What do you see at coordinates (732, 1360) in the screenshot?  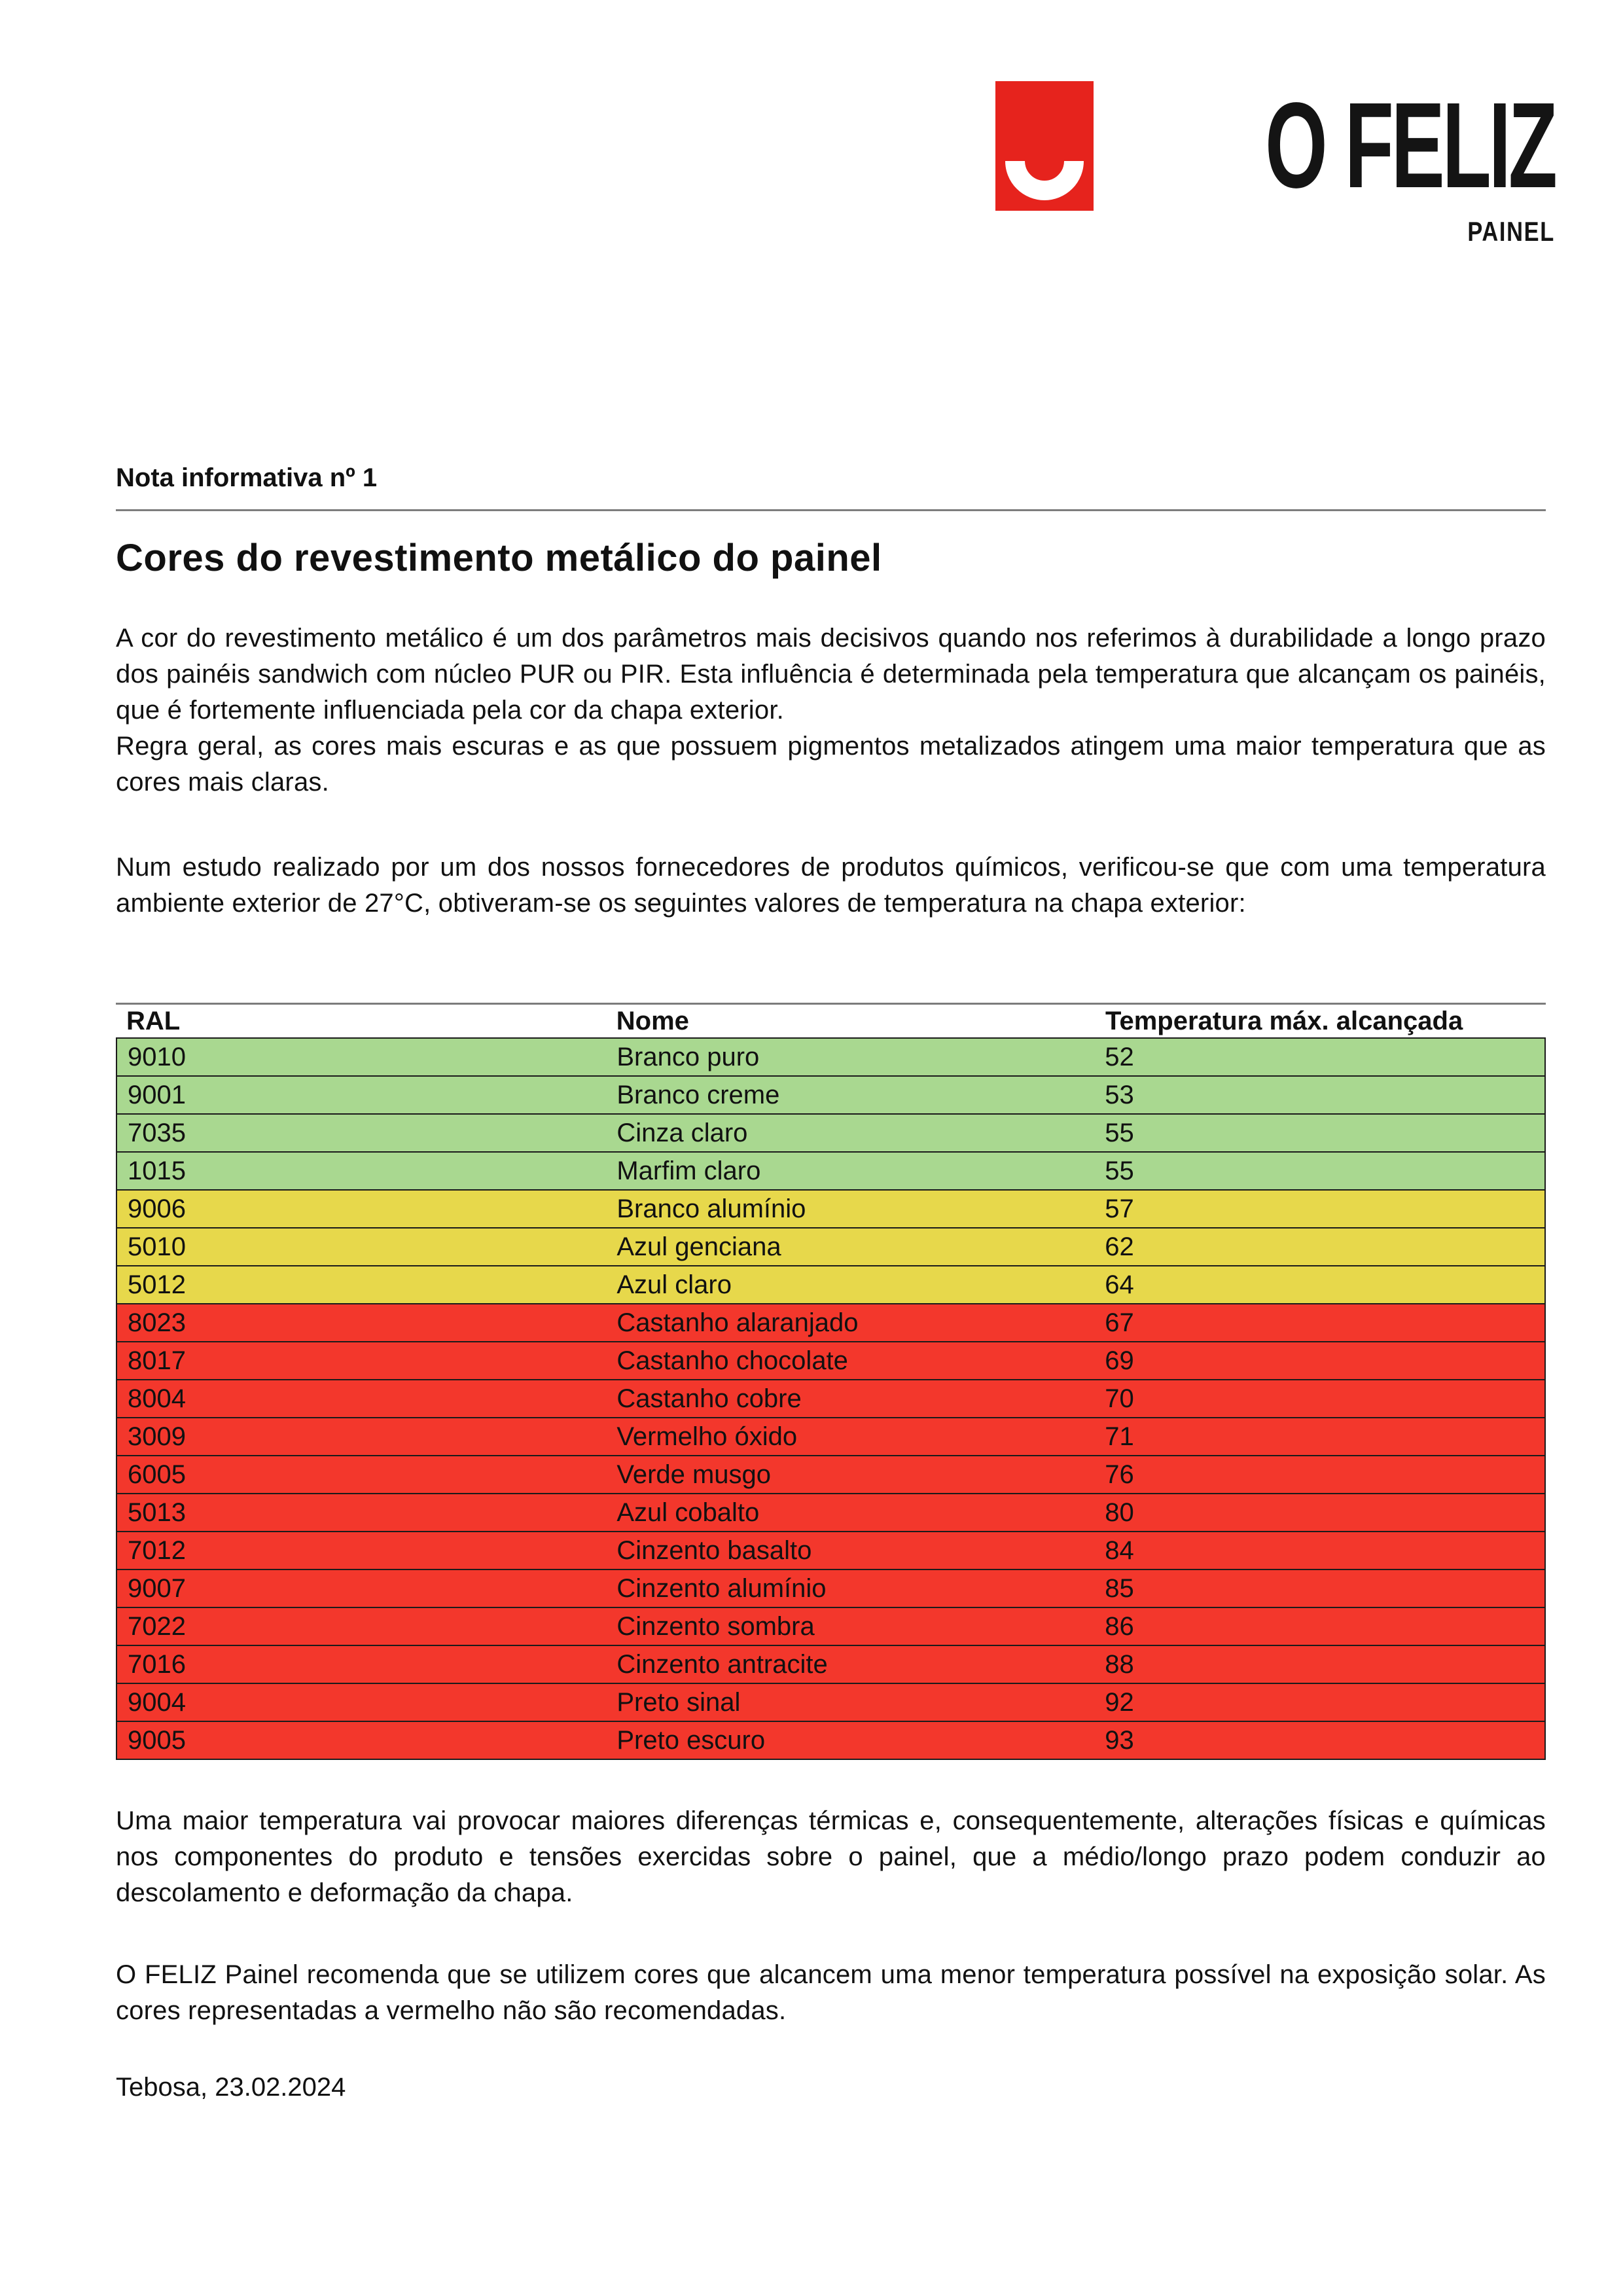 I see `cell-nome: Castanho chocolate` at bounding box center [732, 1360].